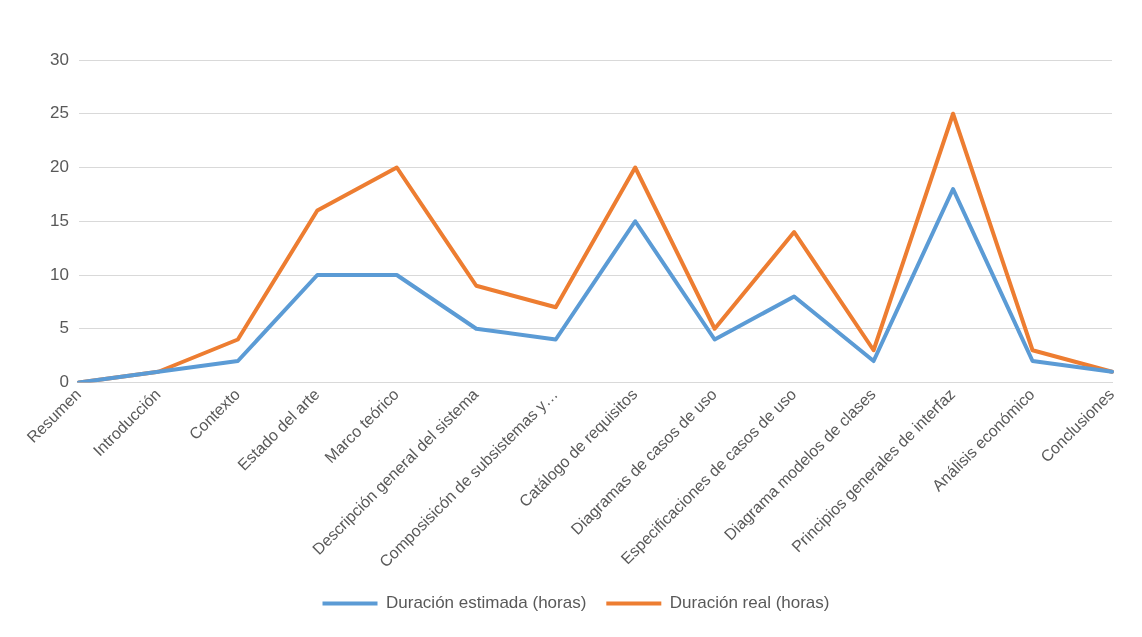  Describe the element at coordinates (749, 603) in the screenshot. I see `legend-label: Duración real (horas)` at that location.